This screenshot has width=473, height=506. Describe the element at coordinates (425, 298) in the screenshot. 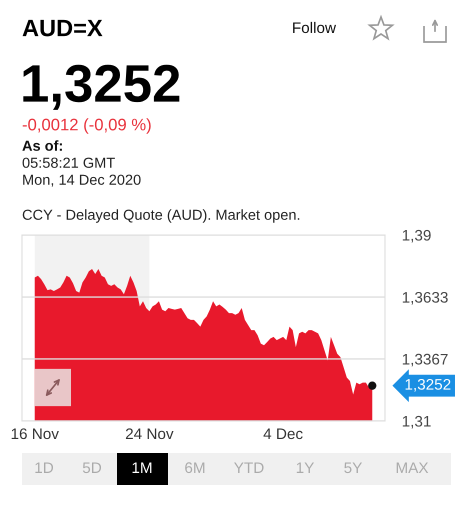

I see `y-tick-label: 1,3633` at that location.